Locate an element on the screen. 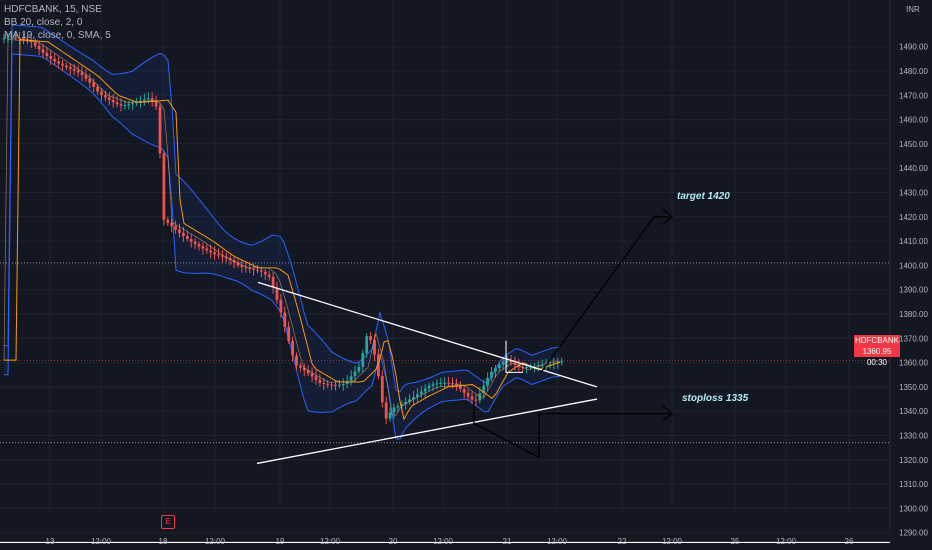  y-tick-label: 1310.00 is located at coordinates (913, 484).